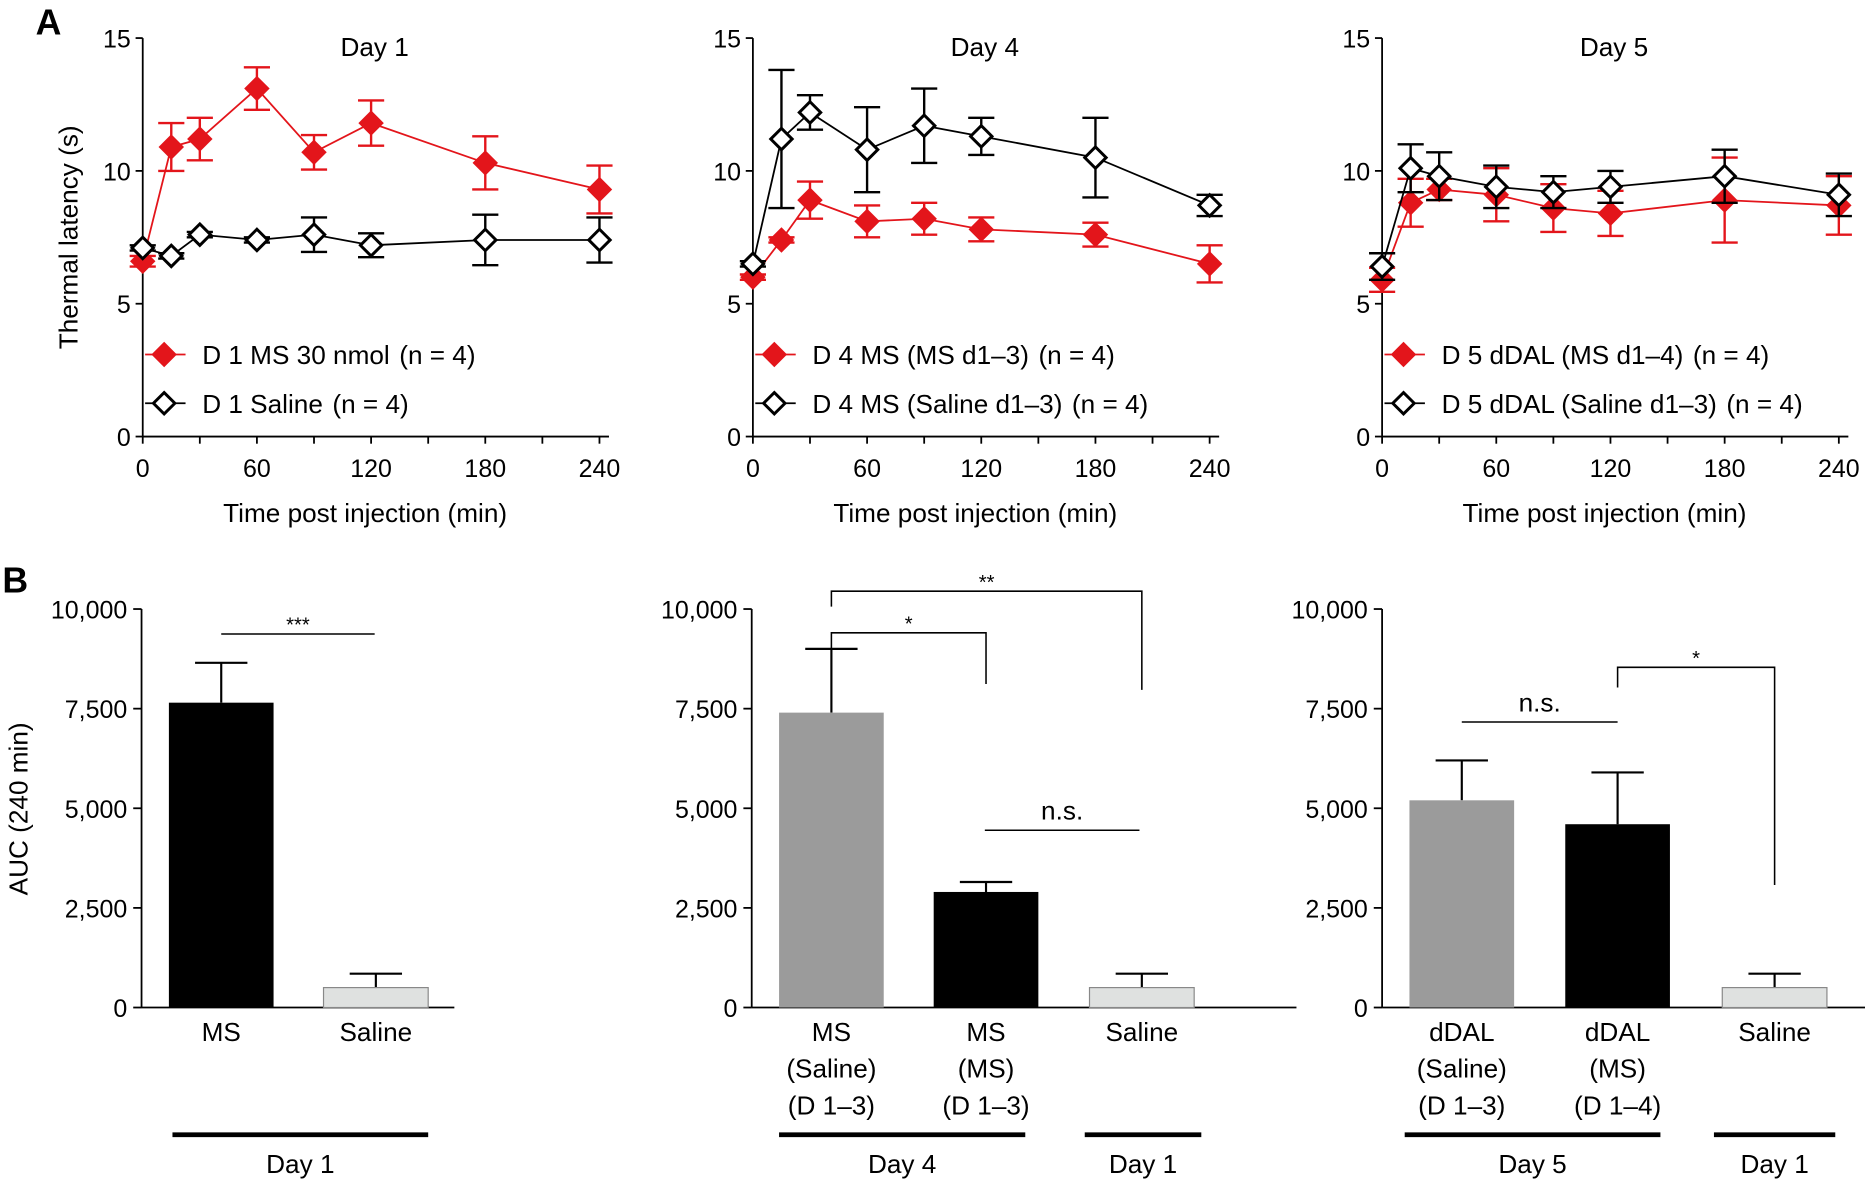 The width and height of the screenshot is (1865, 1180). What do you see at coordinates (300, 1164) in the screenshot?
I see `group-label: Day 1` at bounding box center [300, 1164].